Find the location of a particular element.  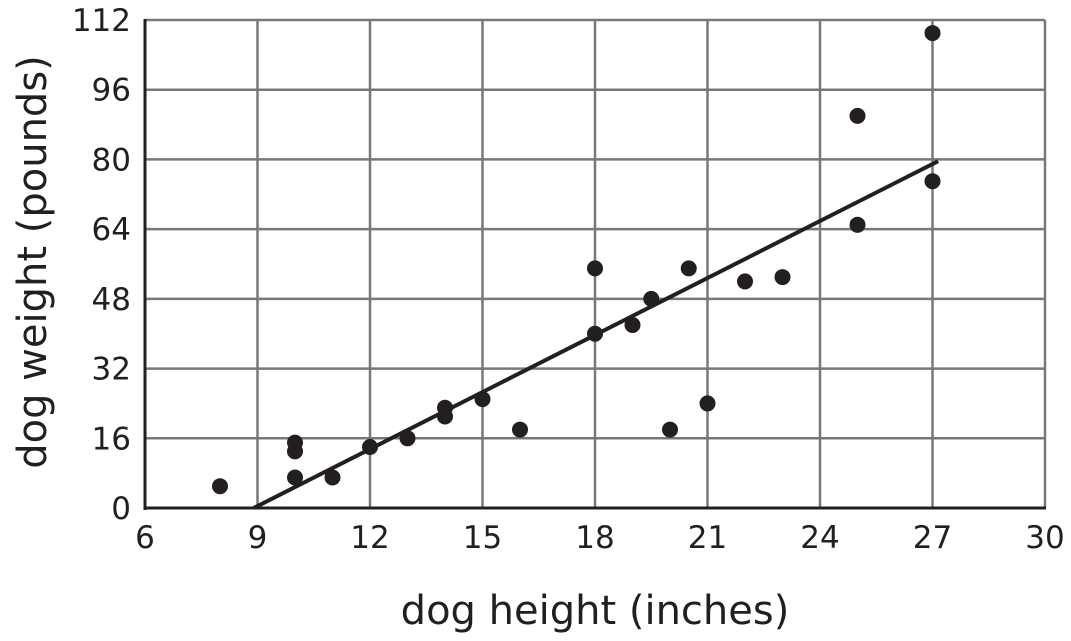

x-tick-label: 15 is located at coordinates (482, 538).